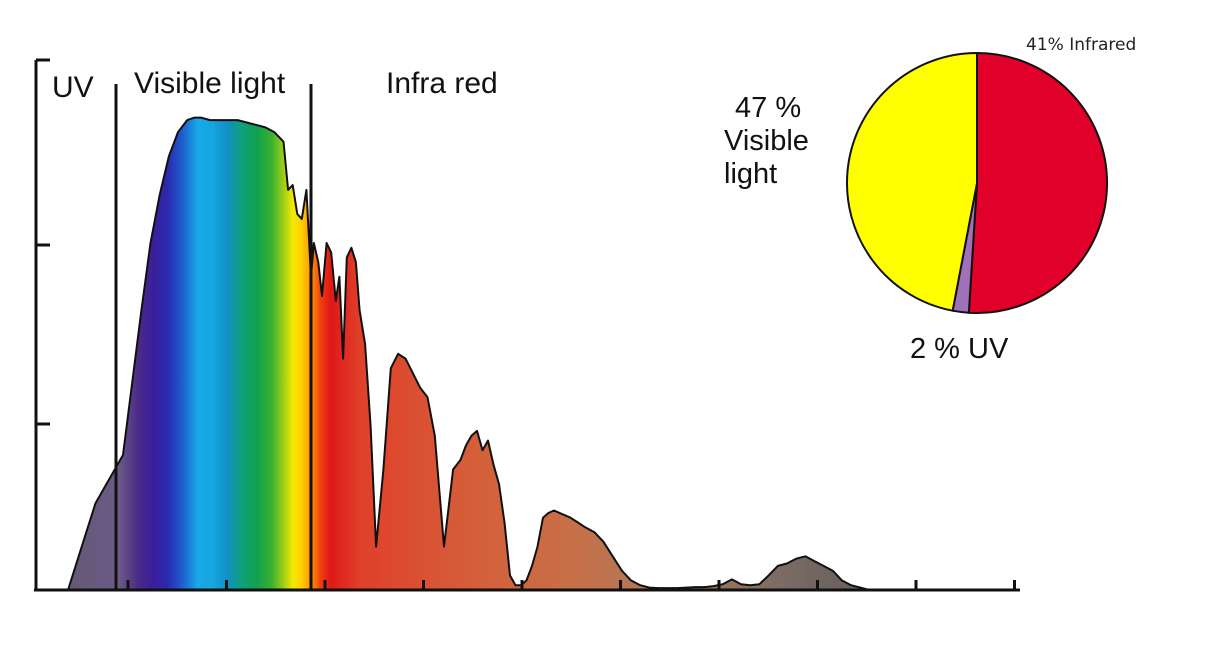  What do you see at coordinates (43, 334) in the screenshot?
I see `y-axis-ticks` at bounding box center [43, 334].